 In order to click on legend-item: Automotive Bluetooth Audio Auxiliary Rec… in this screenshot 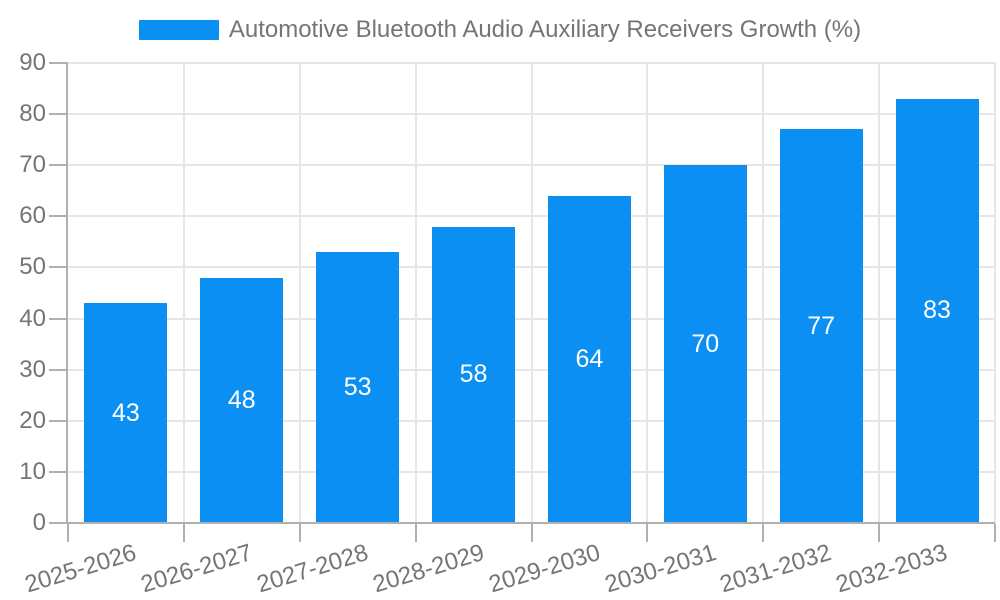, I will do `click(500, 30)`.